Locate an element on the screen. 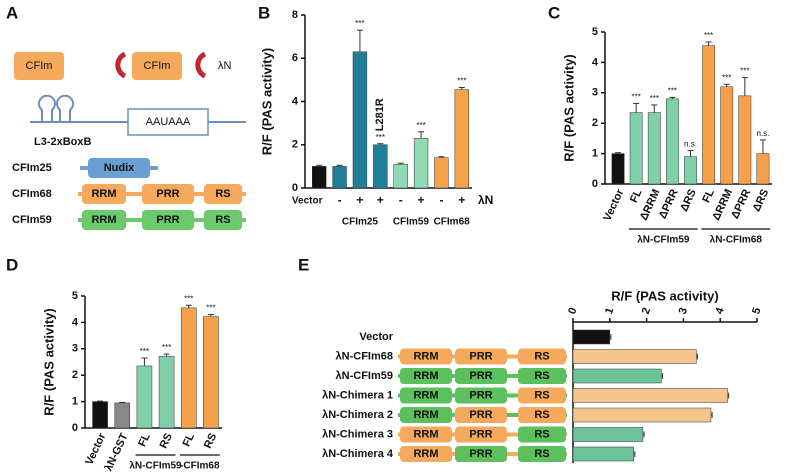  panel-label: B is located at coordinates (264, 12).